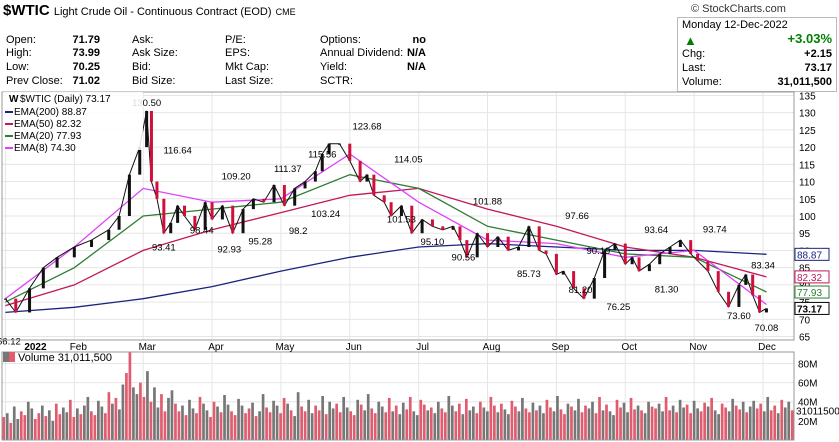 Image resolution: width=839 pixels, height=442 pixels. I want to click on price-annotation: 81.20, so click(581, 290).